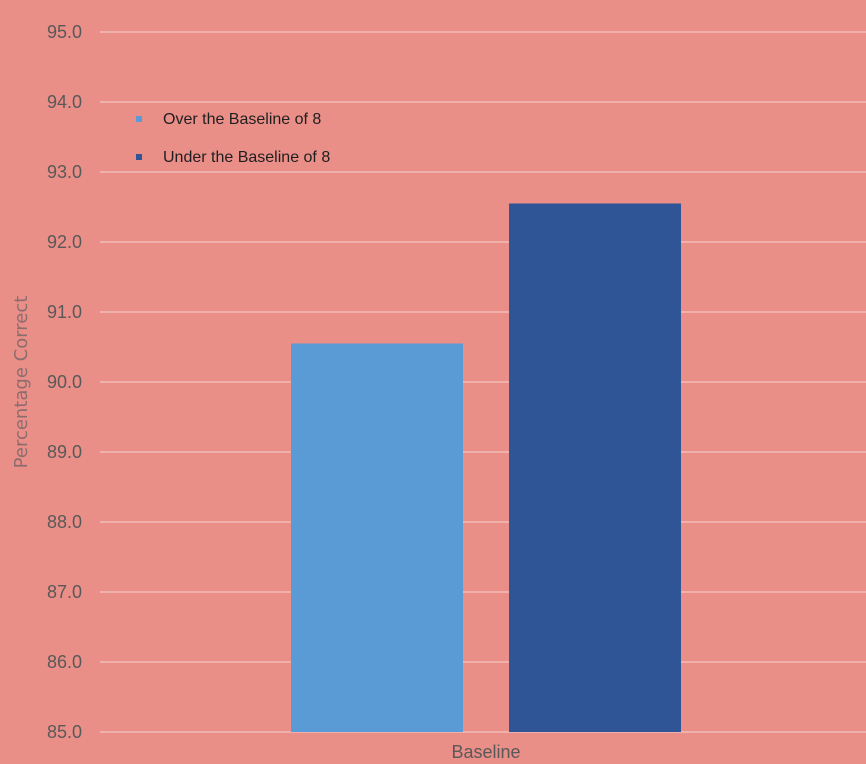 The image size is (866, 764). What do you see at coordinates (21, 382) in the screenshot?
I see `y-axis-title: Percentage Correct` at bounding box center [21, 382].